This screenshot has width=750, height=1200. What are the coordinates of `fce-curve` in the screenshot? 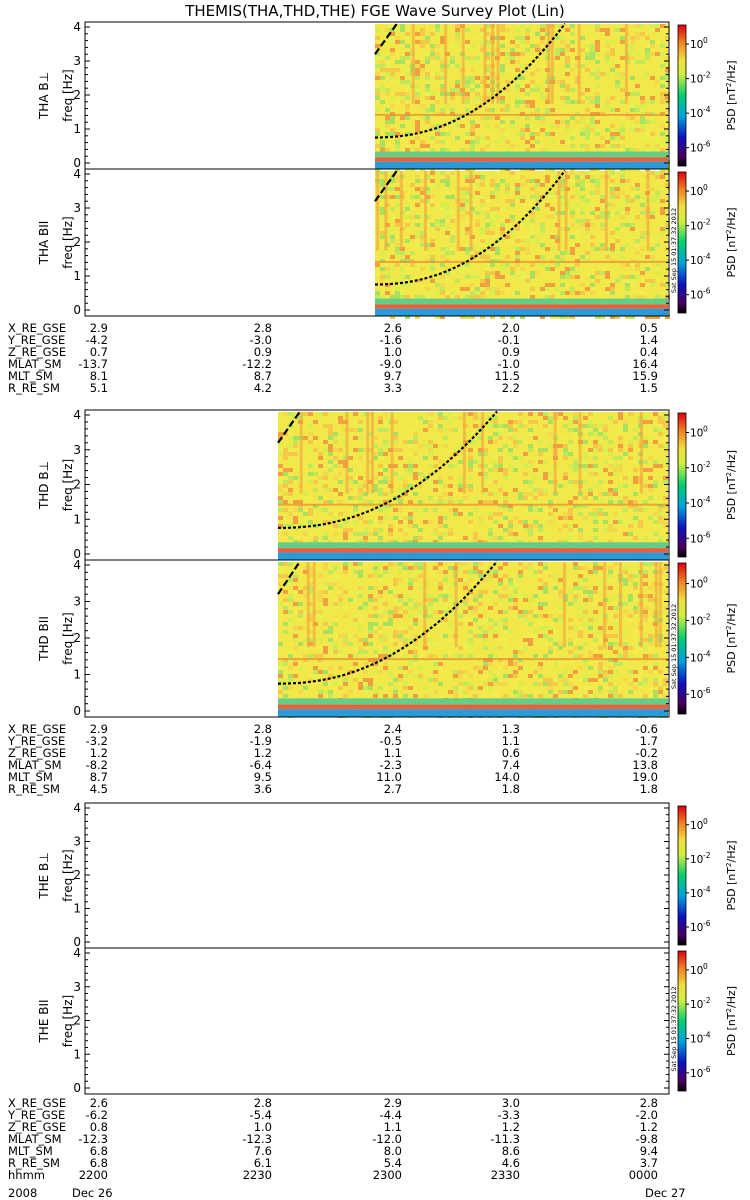 It's located at (470, 80).